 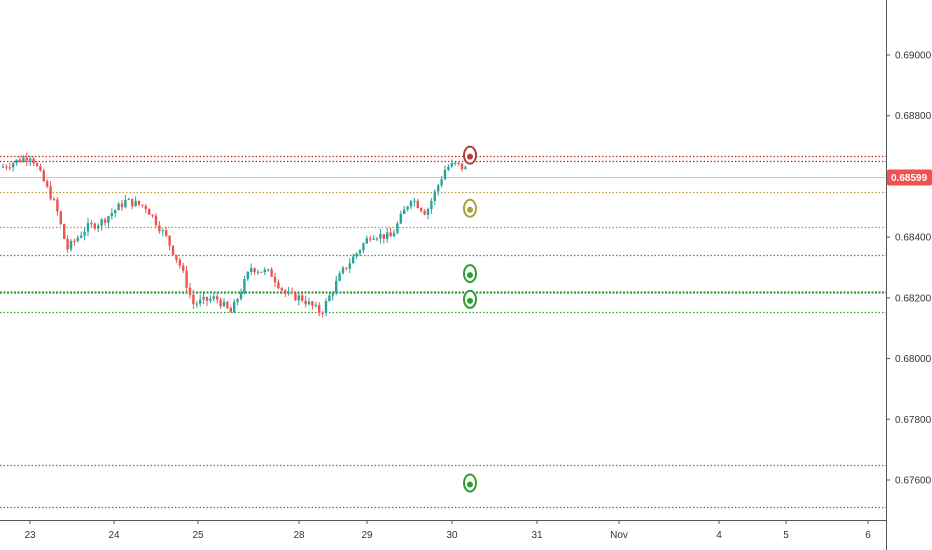 I want to click on time-tick-label: 31, so click(x=537, y=535).